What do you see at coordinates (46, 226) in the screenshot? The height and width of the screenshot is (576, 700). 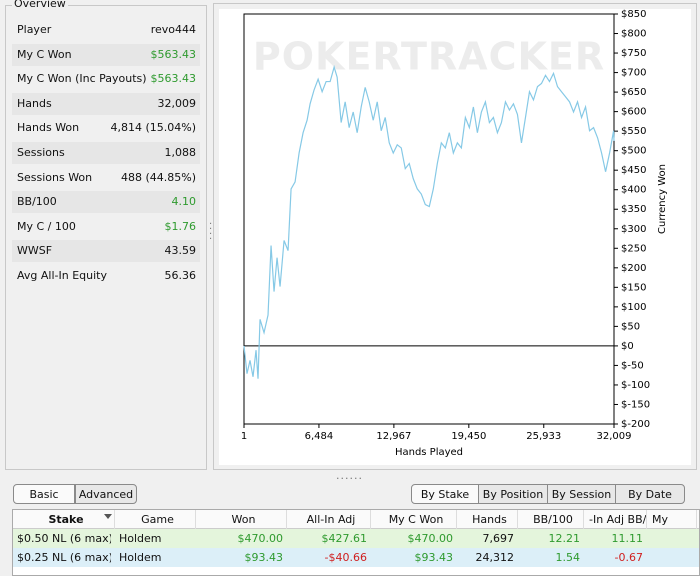 I see `stat-label: My C / 100` at bounding box center [46, 226].